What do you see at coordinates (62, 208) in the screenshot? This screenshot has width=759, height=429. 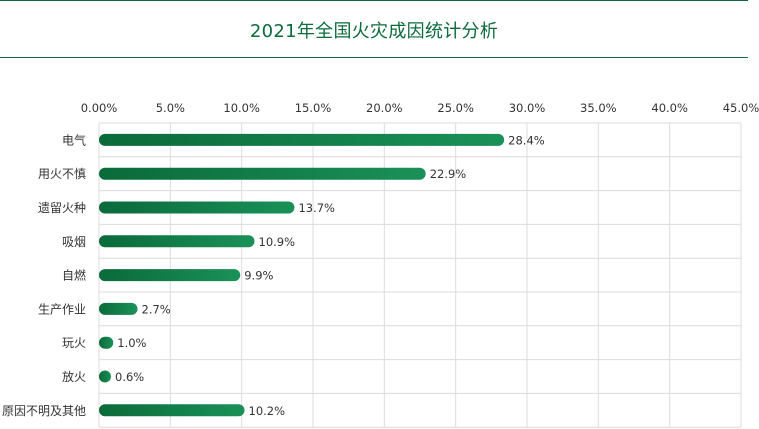 I see `category-label: 遗留火种` at bounding box center [62, 208].